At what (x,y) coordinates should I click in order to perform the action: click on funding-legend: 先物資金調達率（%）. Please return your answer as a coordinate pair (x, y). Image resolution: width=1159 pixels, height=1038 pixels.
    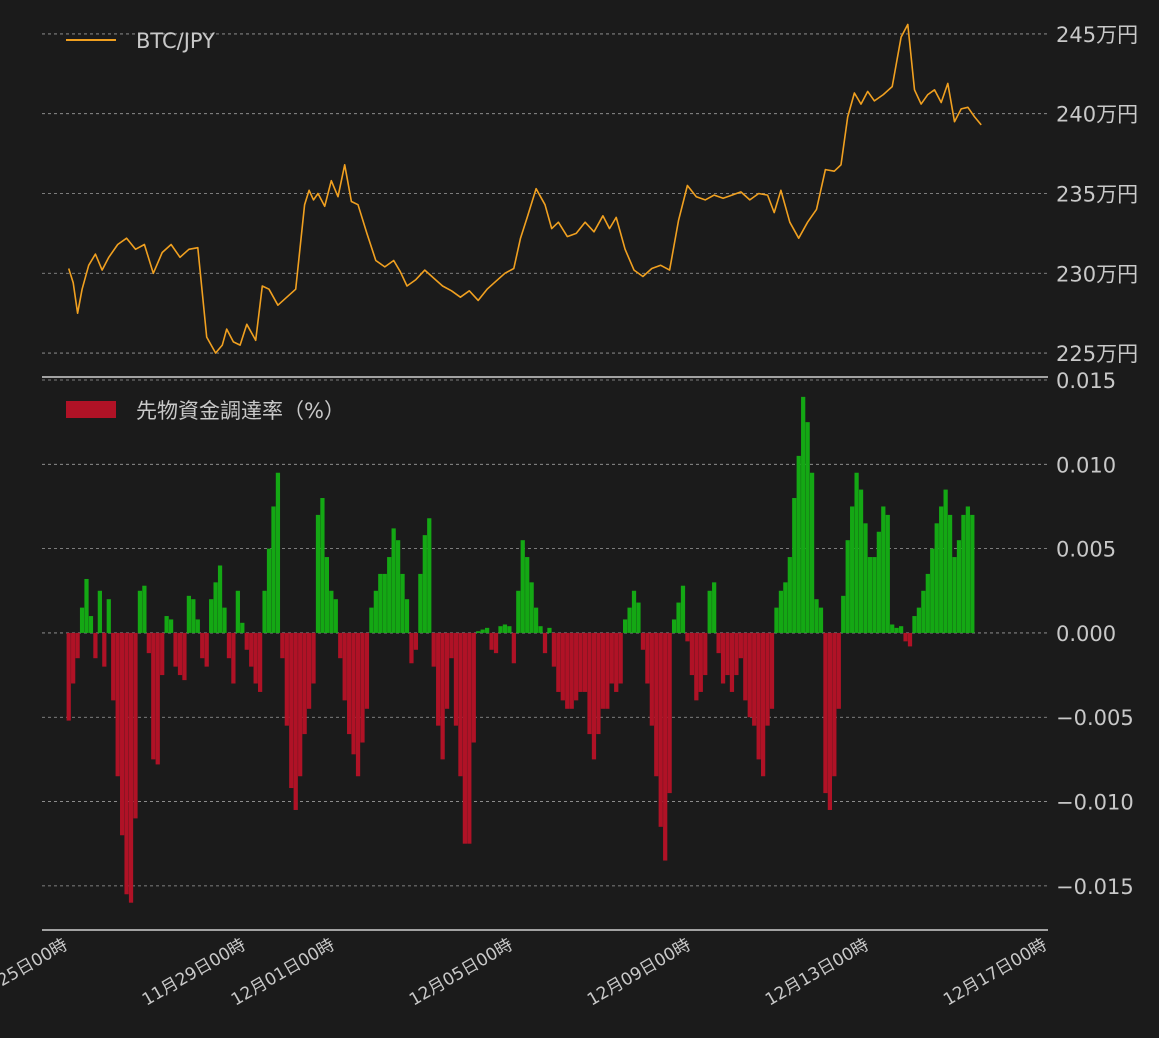
    Looking at the image, I should click on (205, 411).